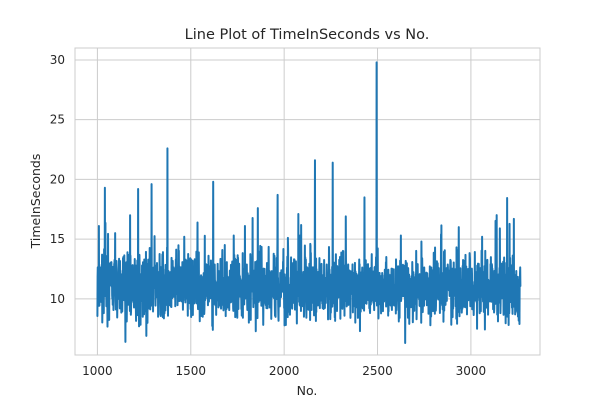 The height and width of the screenshot is (400, 600). Describe the element at coordinates (471, 371) in the screenshot. I see `x-tick-label: 3000` at that location.